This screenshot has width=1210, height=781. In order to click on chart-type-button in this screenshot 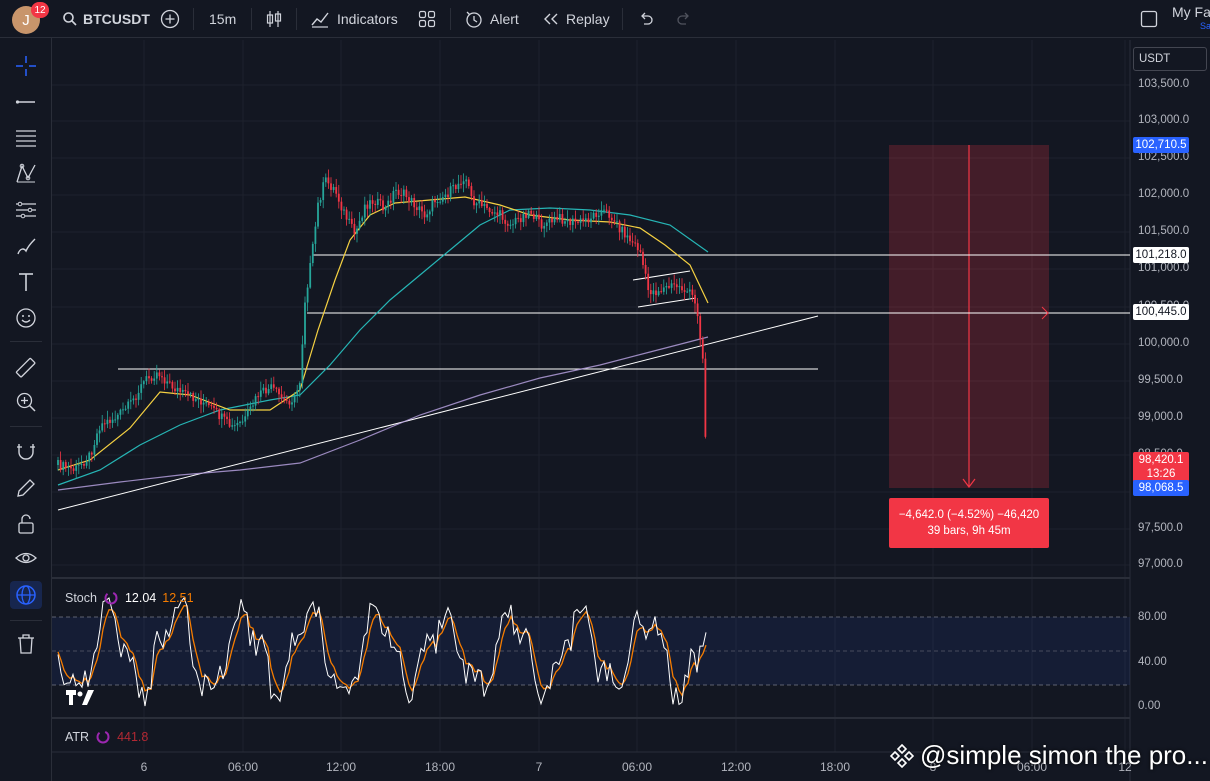, I will do `click(274, 19)`.